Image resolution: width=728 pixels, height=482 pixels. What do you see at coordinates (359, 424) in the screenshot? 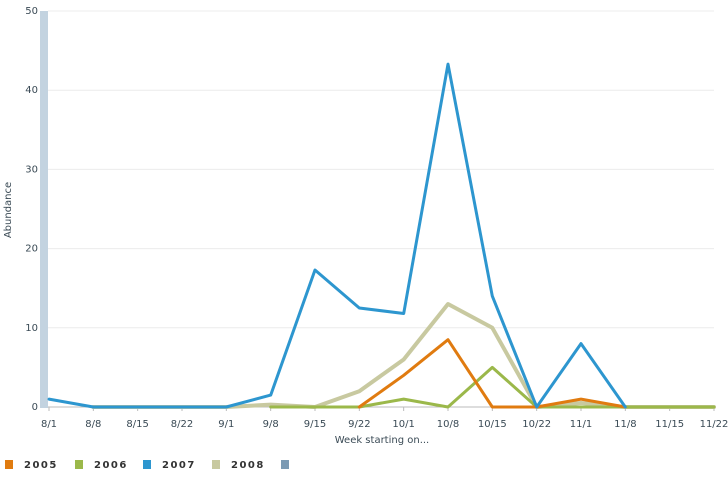
I see `x-tick-label: 9/22` at bounding box center [359, 424].